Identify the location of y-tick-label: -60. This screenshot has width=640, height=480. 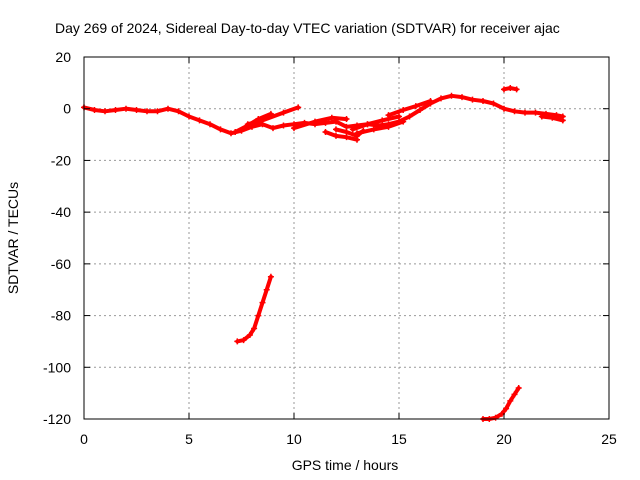
(61, 264).